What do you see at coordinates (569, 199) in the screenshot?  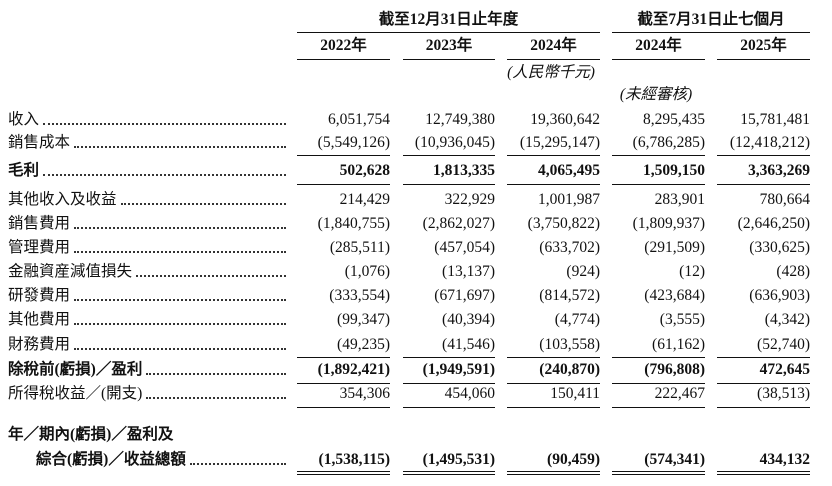 I see `cell-value: 1,001,987` at bounding box center [569, 199].